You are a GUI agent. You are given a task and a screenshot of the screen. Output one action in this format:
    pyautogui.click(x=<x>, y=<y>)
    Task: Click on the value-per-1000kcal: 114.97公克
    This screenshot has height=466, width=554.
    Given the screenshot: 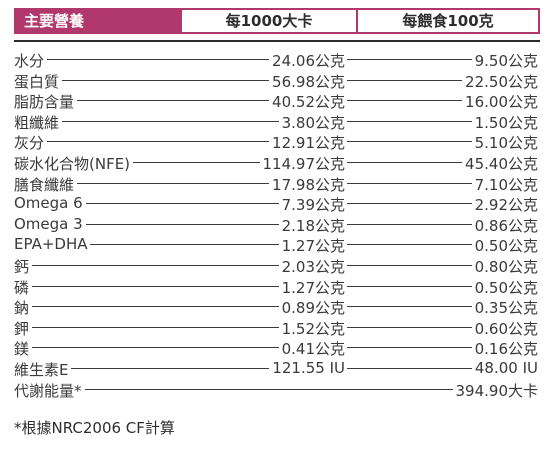 What is the action you would take?
    pyautogui.click(x=303, y=163)
    